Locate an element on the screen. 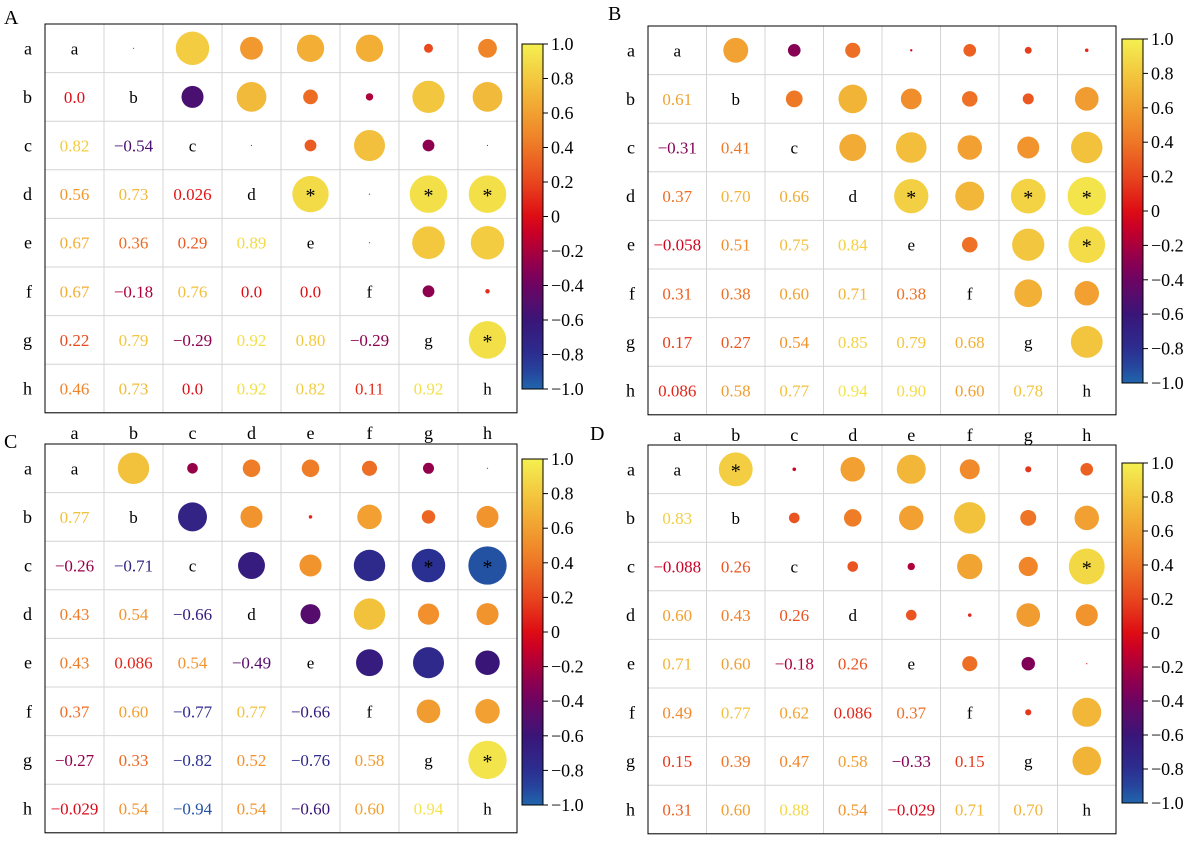 This screenshot has height=846, width=1203. coef-label: 0.85 is located at coordinates (853, 342).